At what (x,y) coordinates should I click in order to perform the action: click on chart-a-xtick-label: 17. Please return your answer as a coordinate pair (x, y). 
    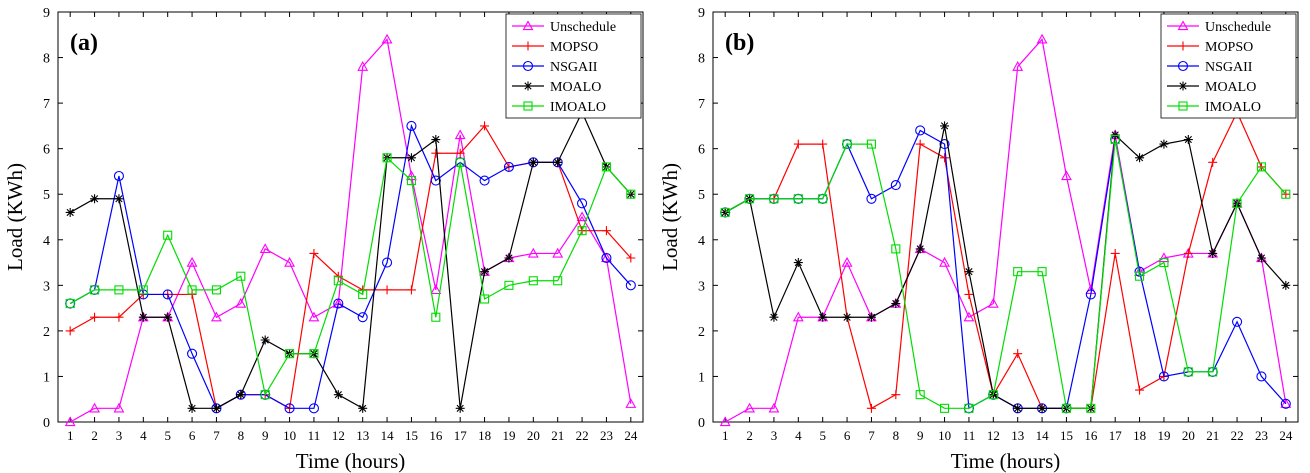
    Looking at the image, I should click on (461, 435).